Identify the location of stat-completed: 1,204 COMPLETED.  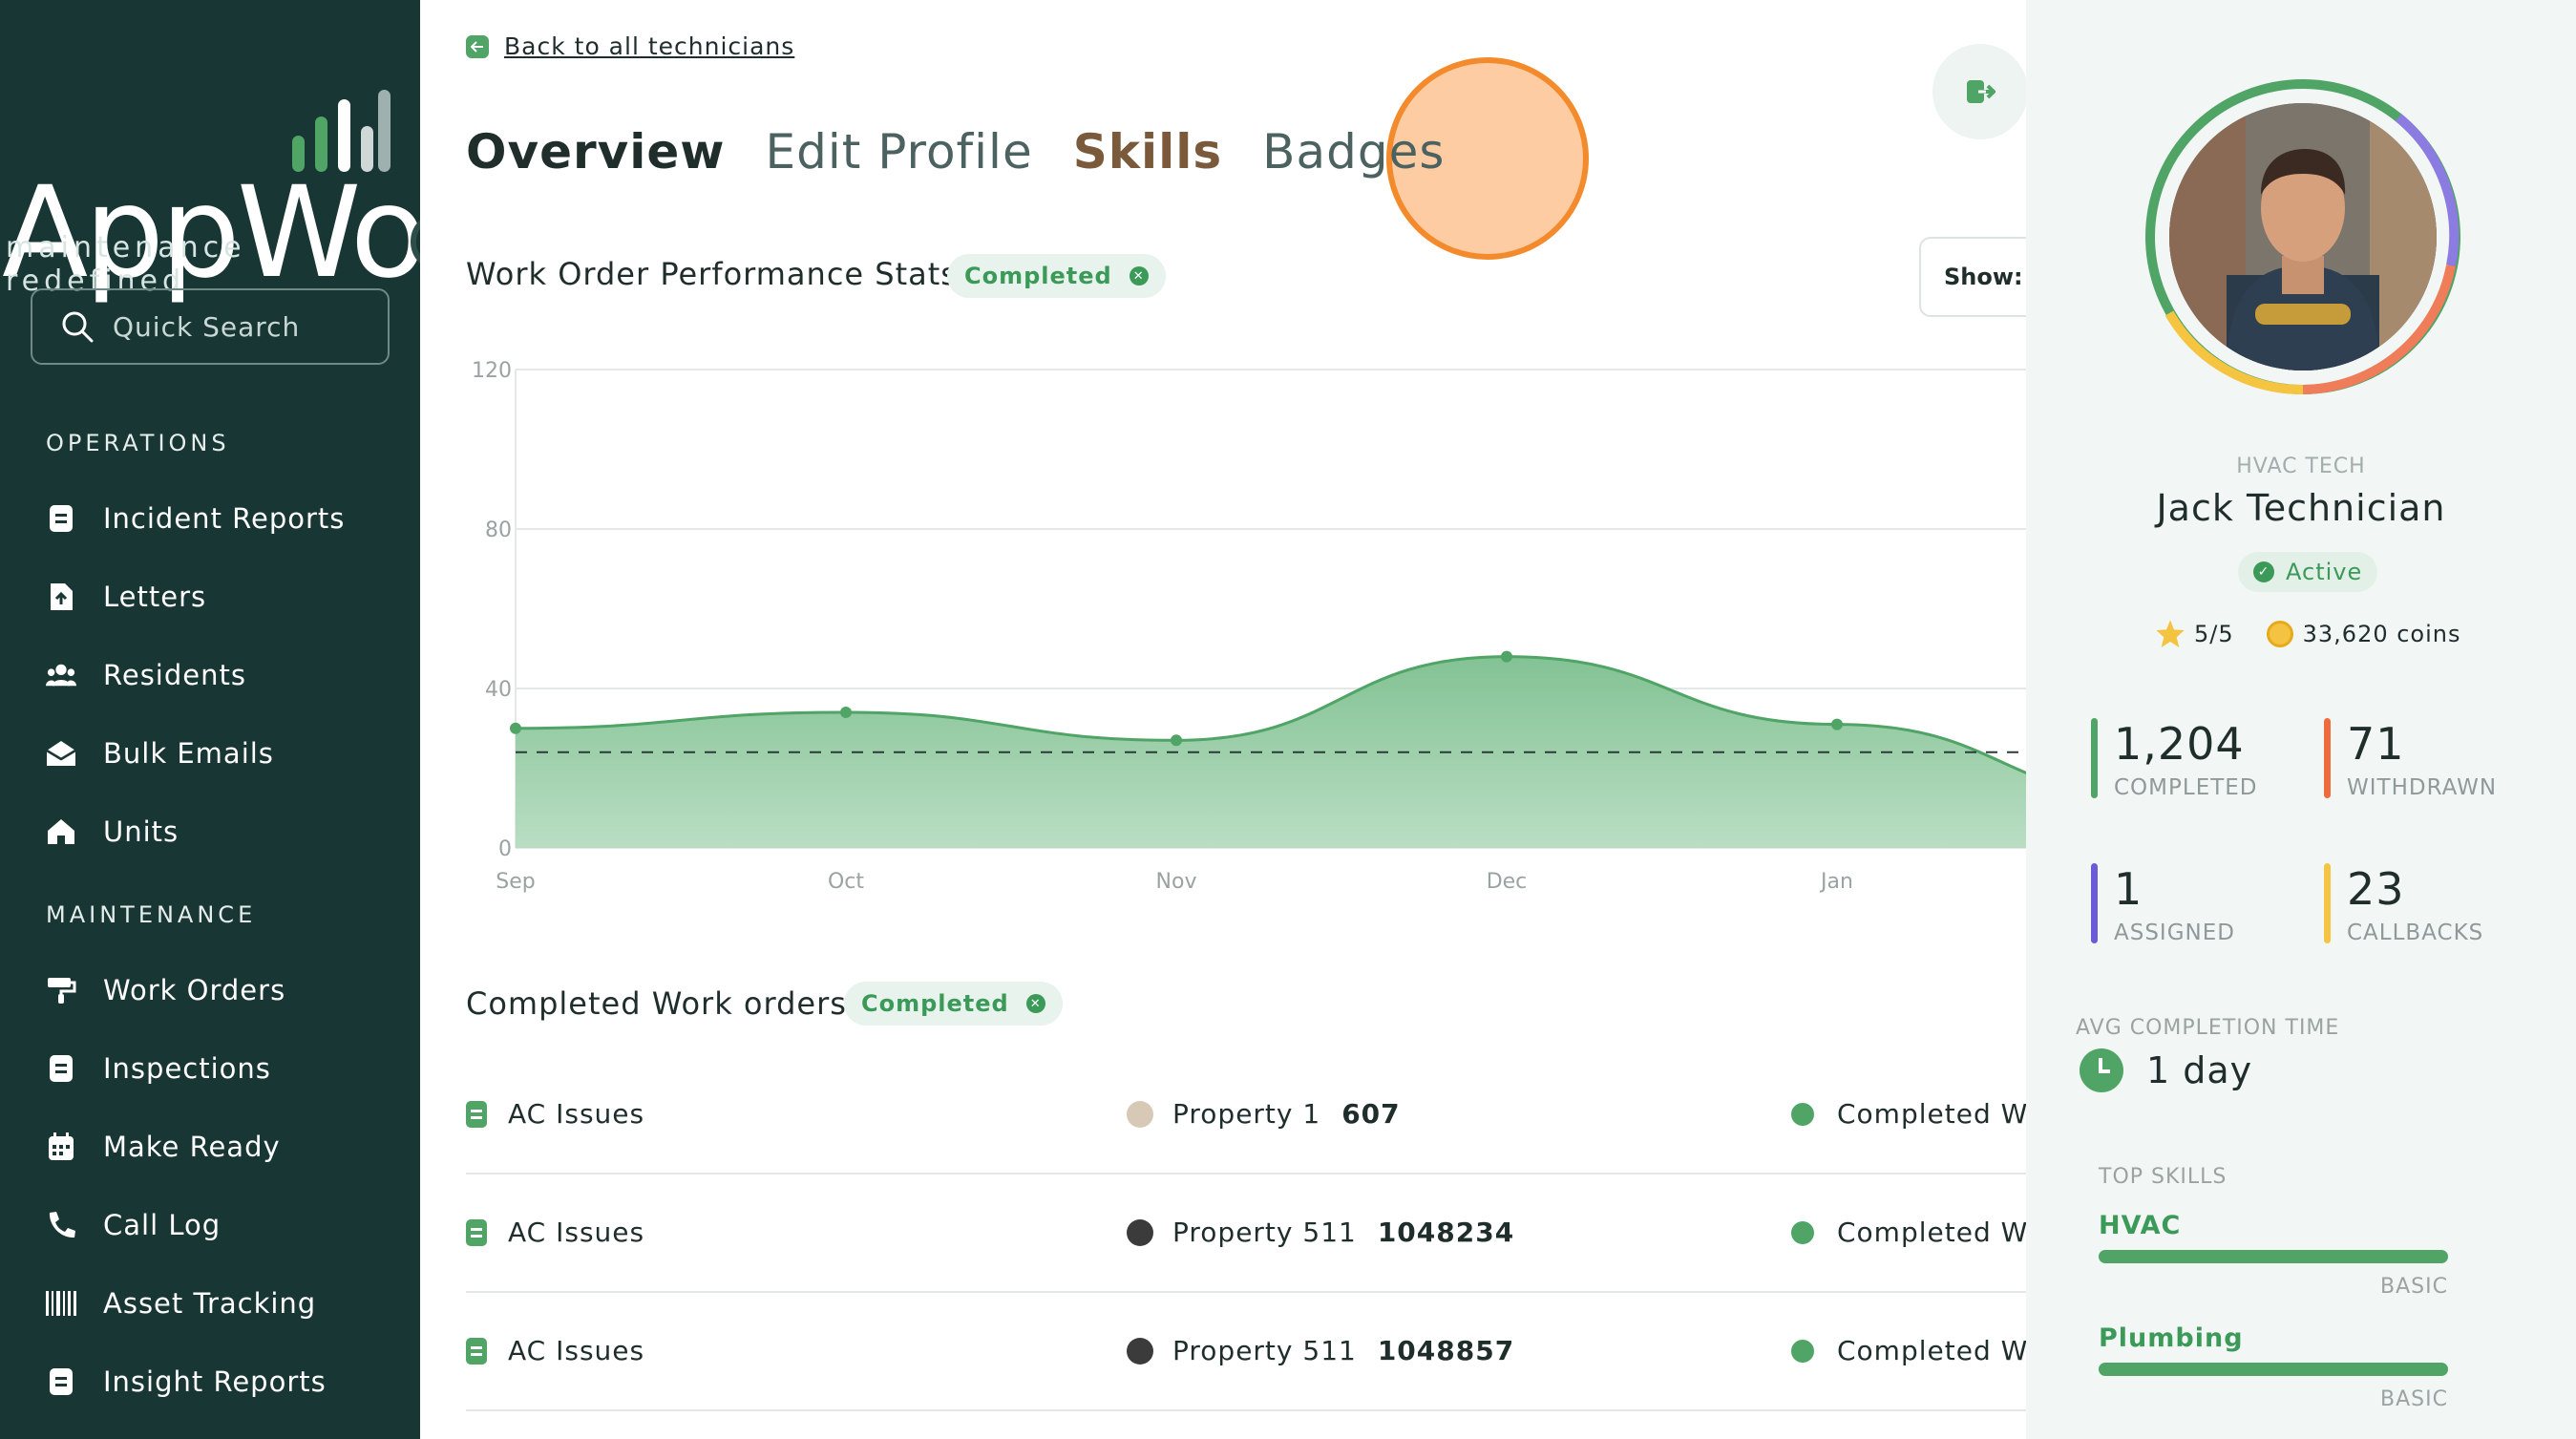
(2186, 761).